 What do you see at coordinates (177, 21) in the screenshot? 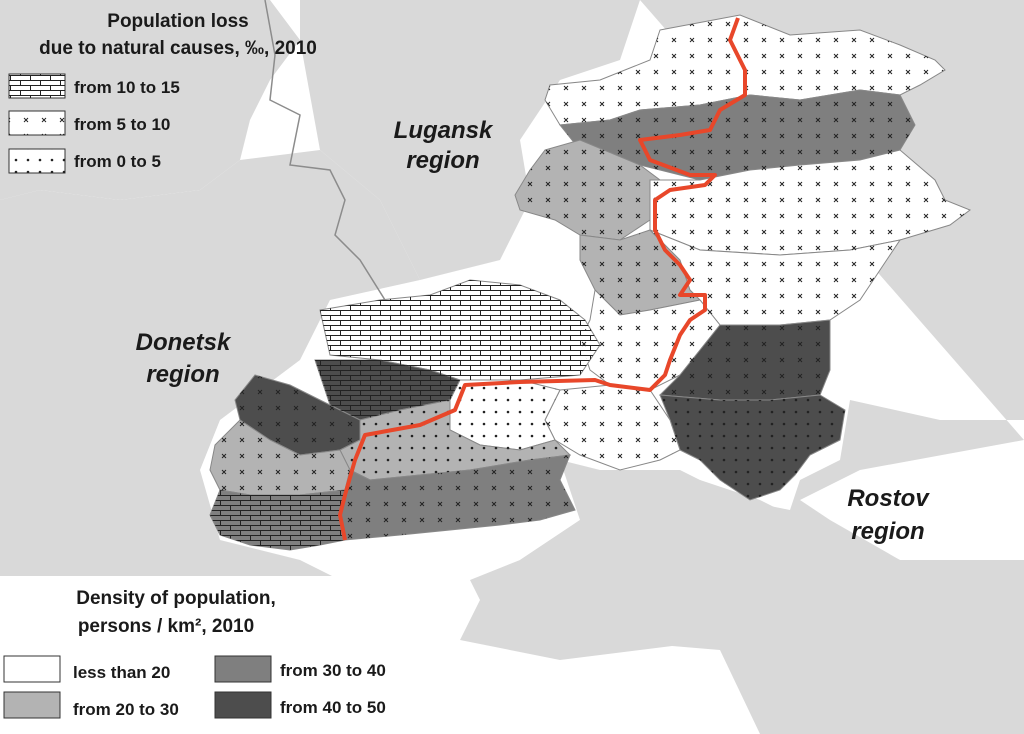
I see `legend-loss-title-line1: Population loss` at bounding box center [177, 21].